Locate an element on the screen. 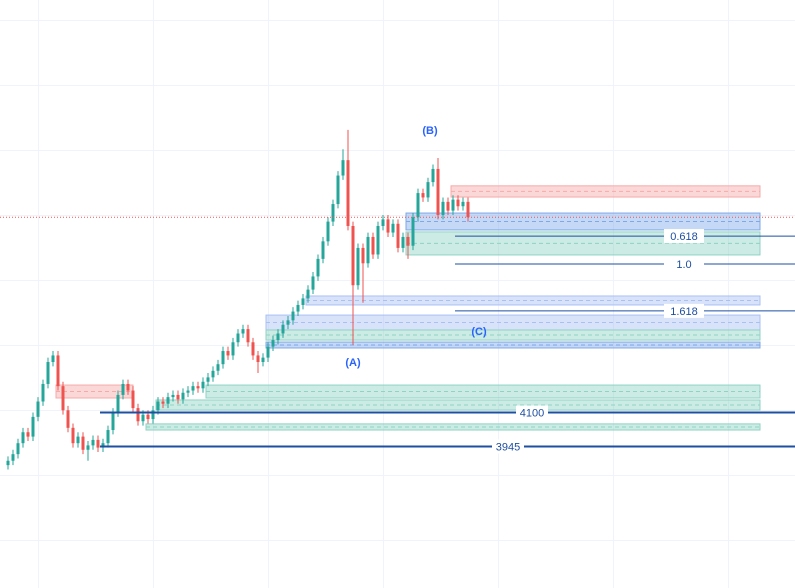  level-label: 3945 is located at coordinates (508, 447).